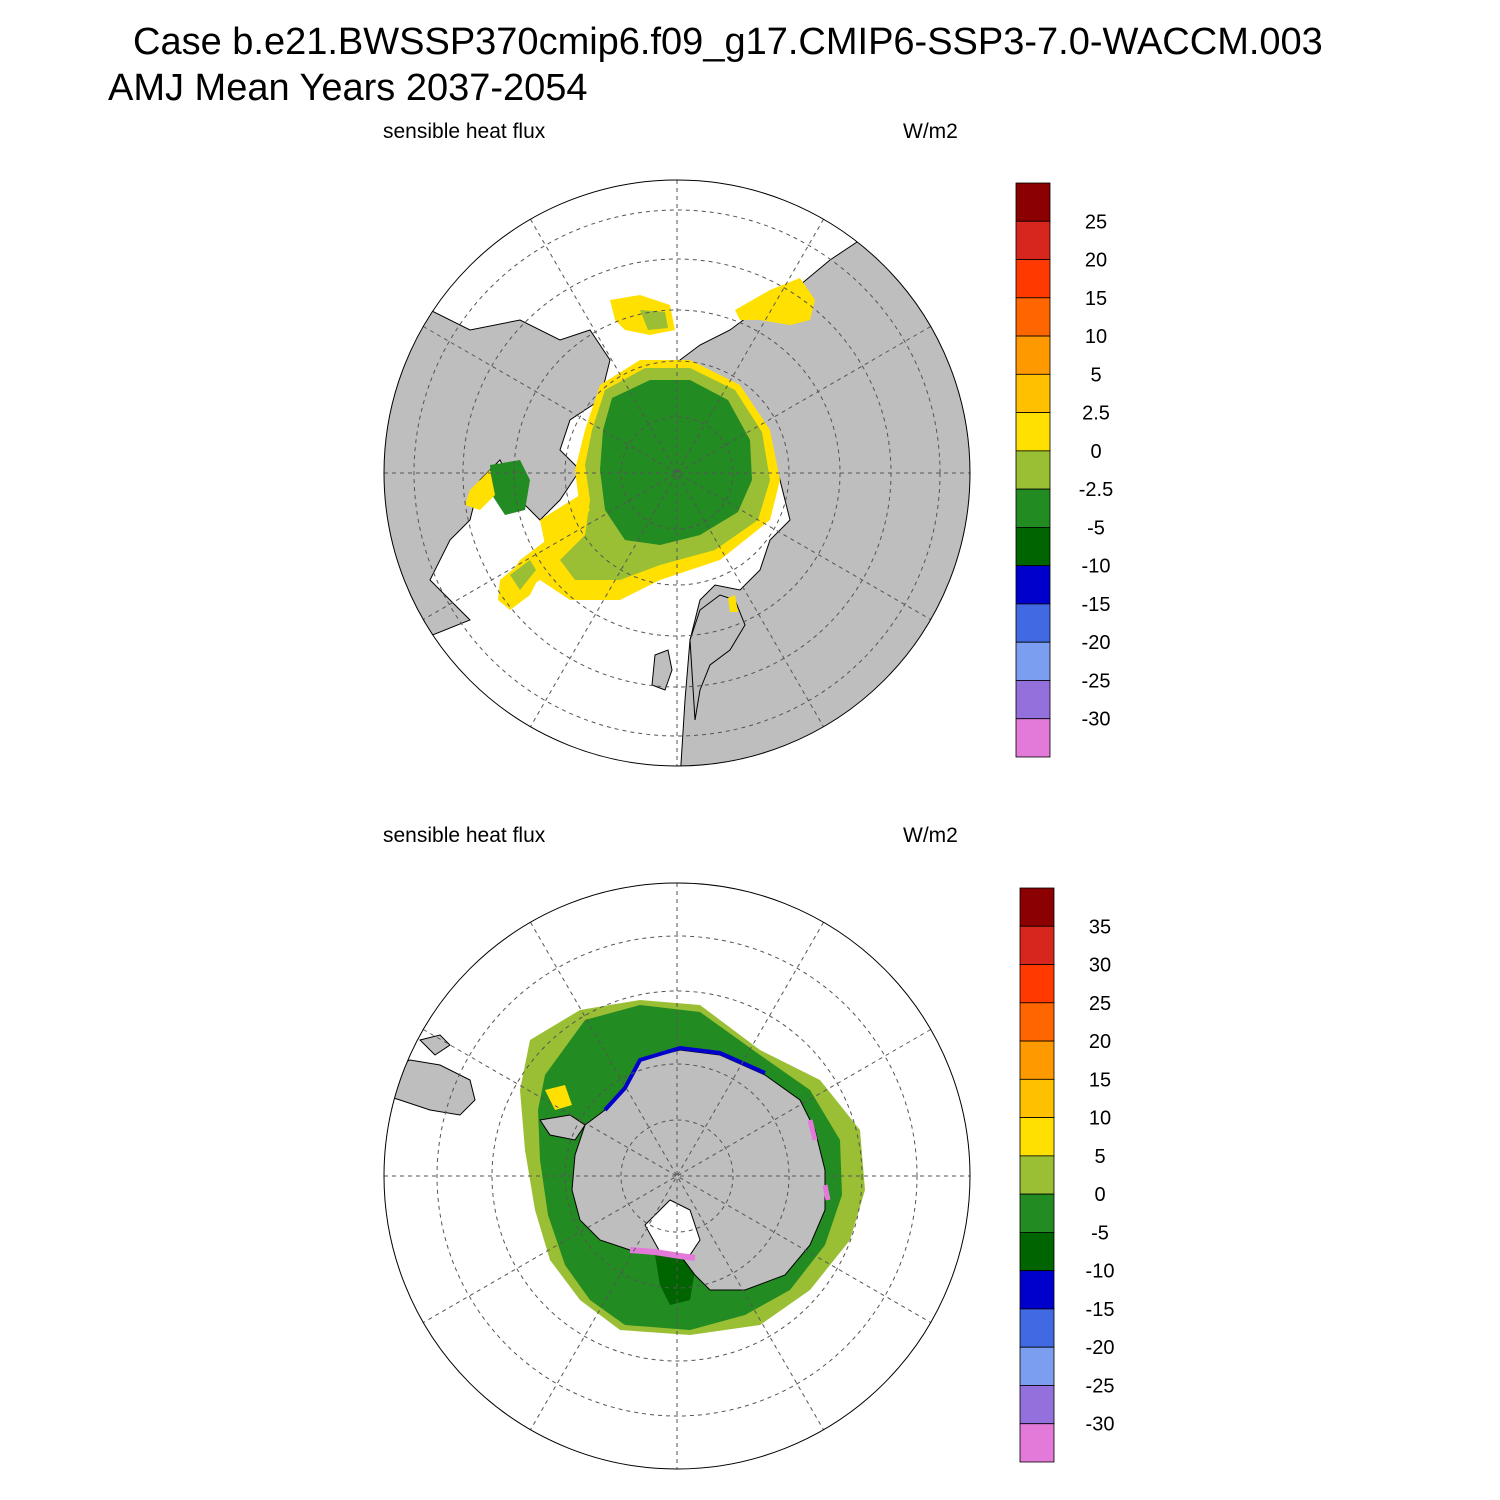  I want to click on antarctic-coast-purple, so click(662, 1254).